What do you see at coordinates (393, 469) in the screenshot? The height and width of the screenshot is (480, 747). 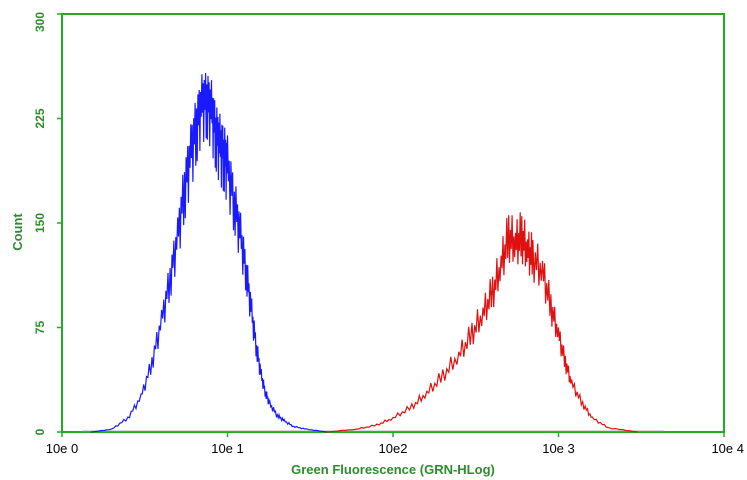 I see `x-axis-title: Green Fluorescence (GRN-HLog)` at bounding box center [393, 469].